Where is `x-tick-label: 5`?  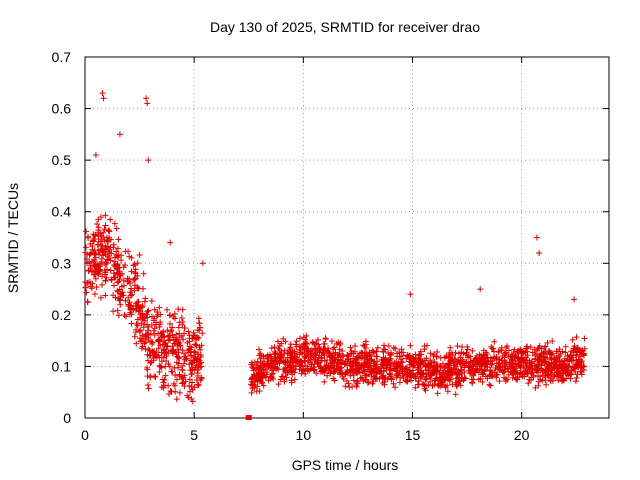
x-tick-label: 5 is located at coordinates (194, 435).